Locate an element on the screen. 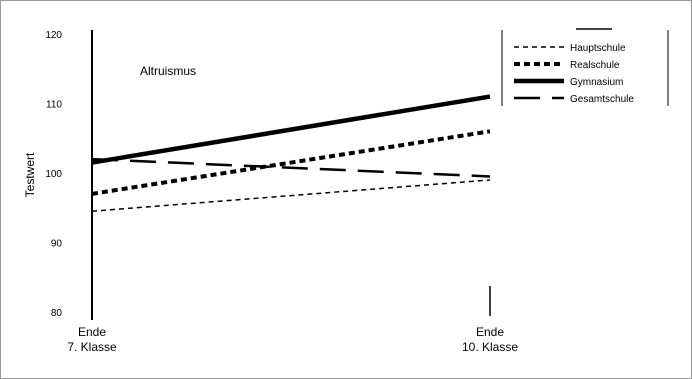 Image resolution: width=692 pixels, height=379 pixels. y-tick-label: 120 is located at coordinates (53, 35).